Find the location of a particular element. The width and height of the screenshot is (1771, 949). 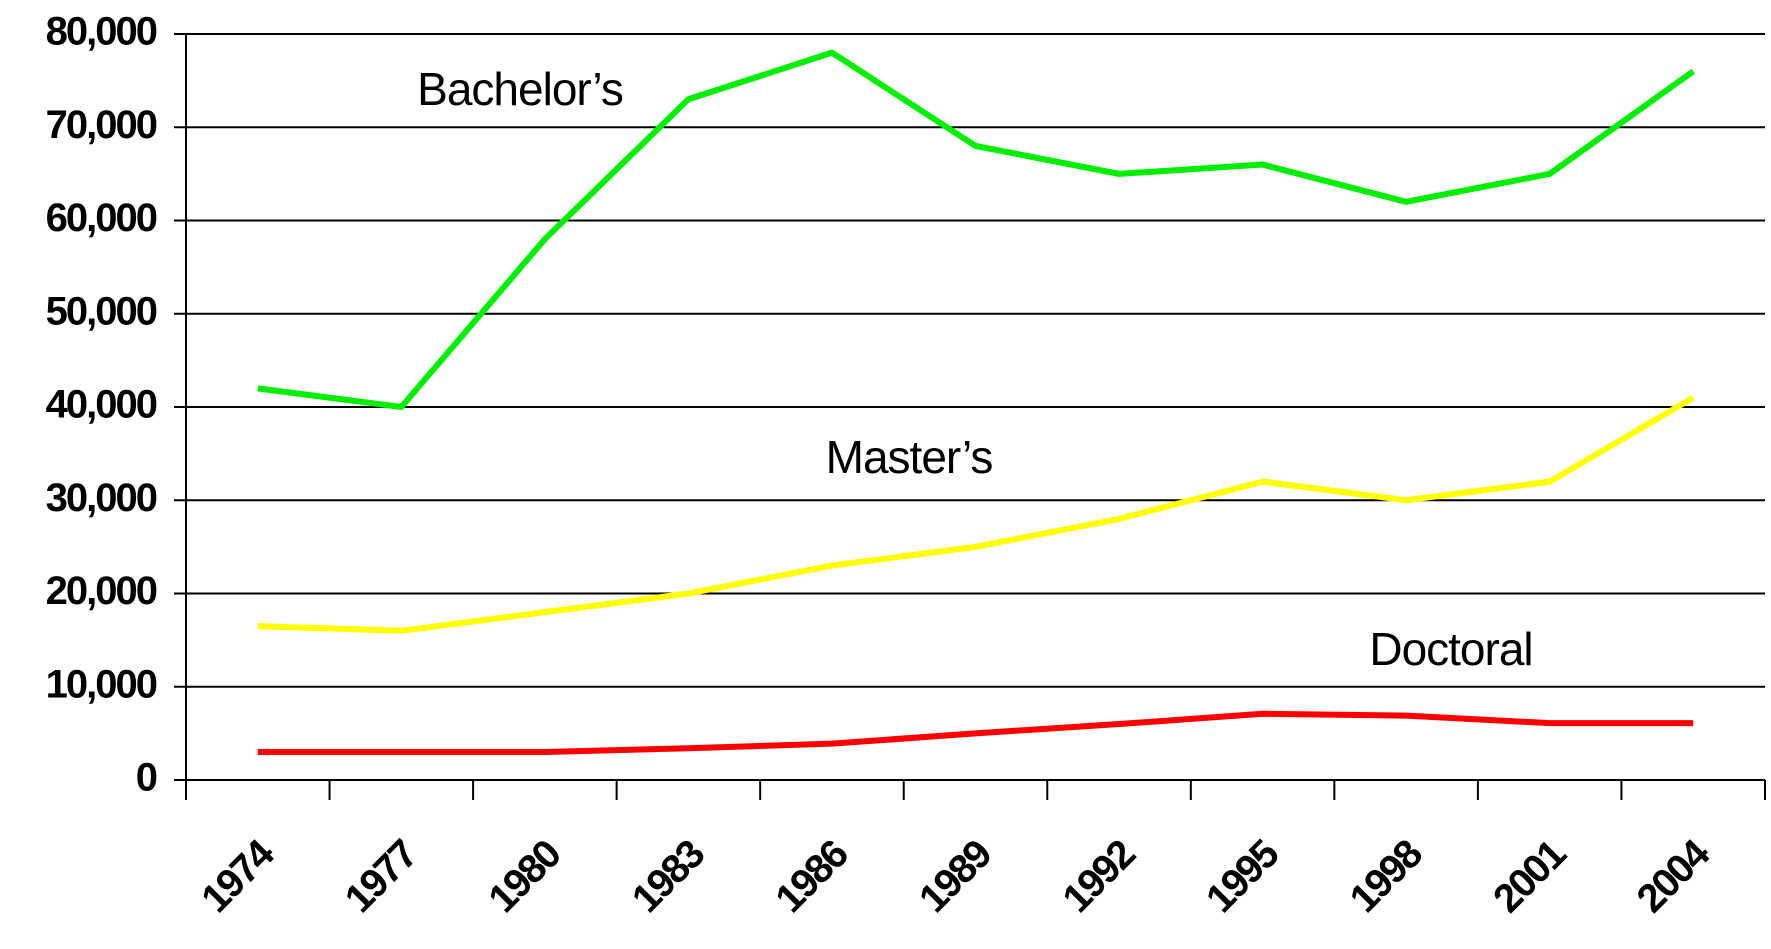

y-tick-label: 80,000 is located at coordinates (101, 32).